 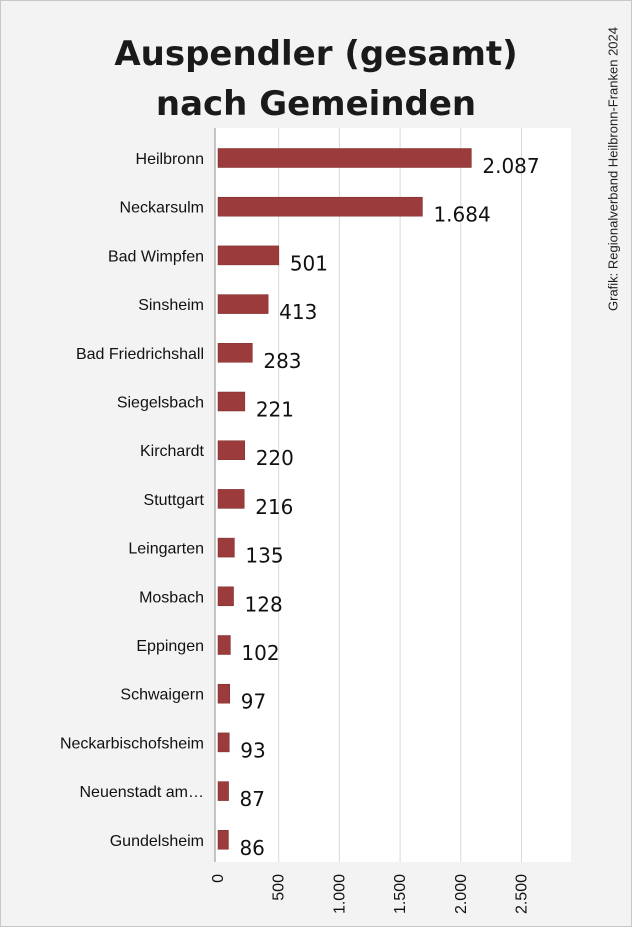 What do you see at coordinates (218, 878) in the screenshot?
I see `x-tick-label: 0` at bounding box center [218, 878].